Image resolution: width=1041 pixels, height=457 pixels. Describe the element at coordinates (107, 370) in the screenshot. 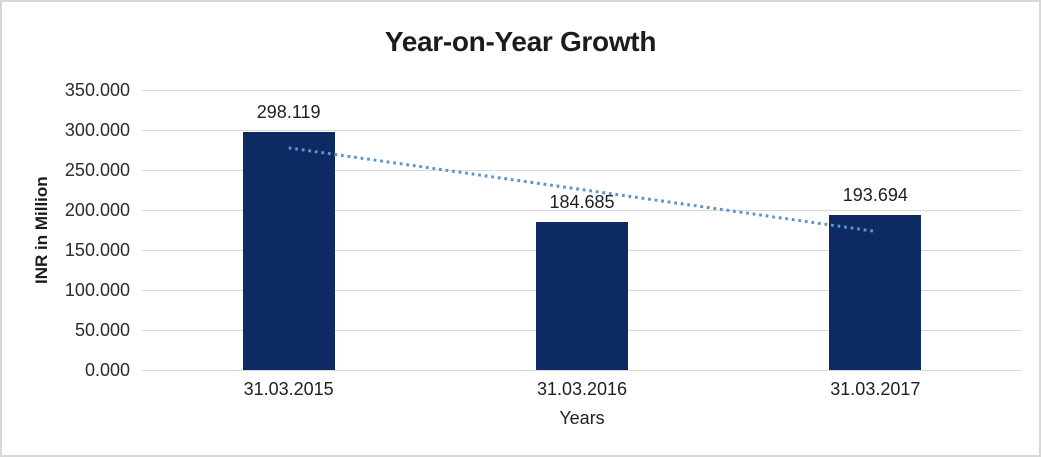

I see `y-tick-label: 0.000` at that location.